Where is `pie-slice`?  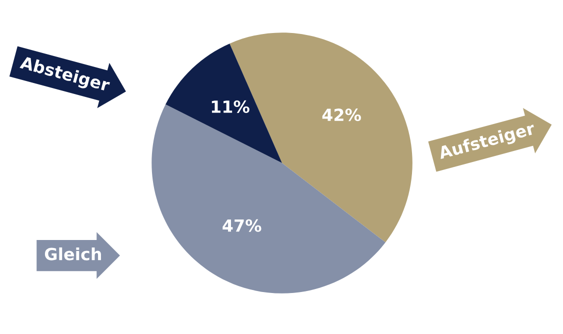
pie-slice is located at coordinates (224, 103).